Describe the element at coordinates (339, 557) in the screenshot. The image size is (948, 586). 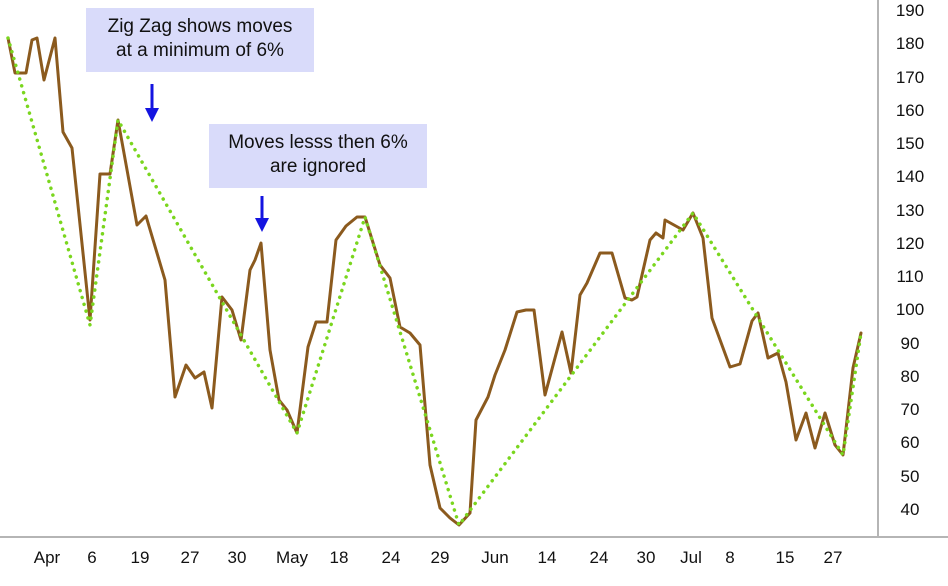
I see `x-tick-label: 18` at that location.